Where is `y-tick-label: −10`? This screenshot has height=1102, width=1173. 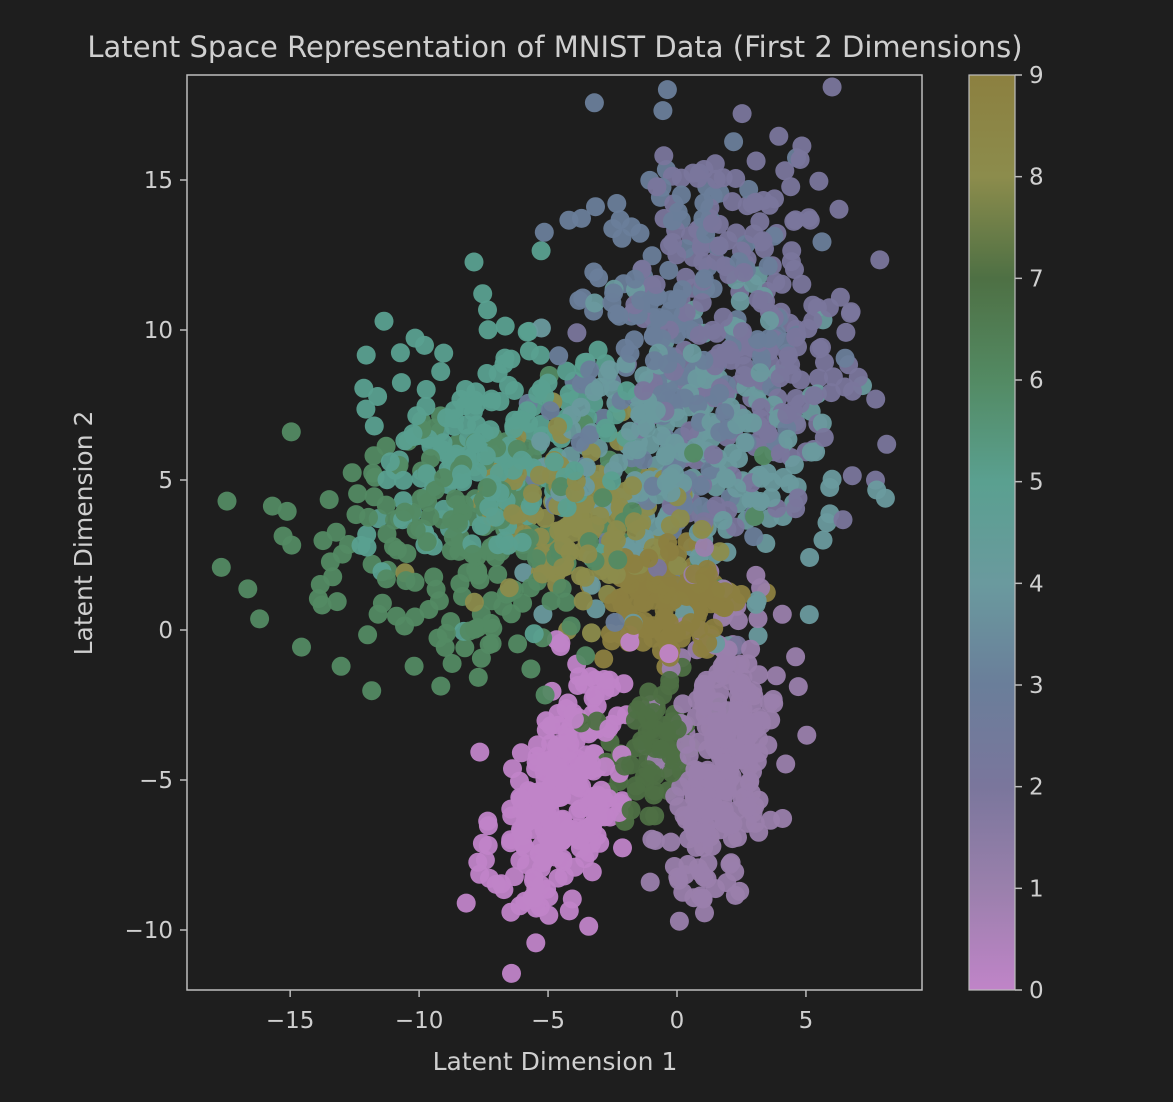 y-tick-label: −10 is located at coordinates (148, 931).